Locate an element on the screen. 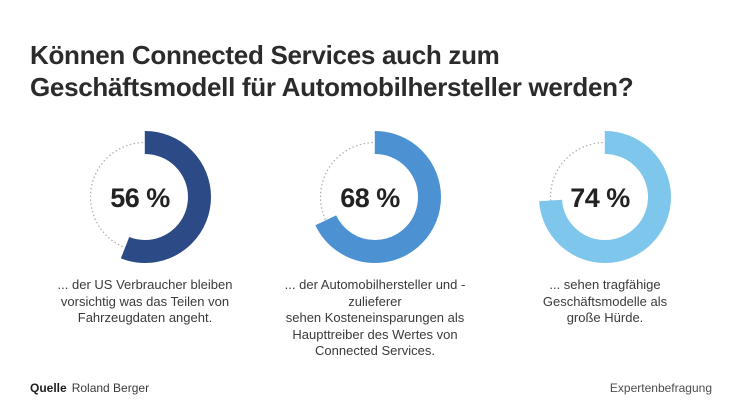 The width and height of the screenshot is (746, 419). donut-chart-74: 74 % is located at coordinates (605, 197).